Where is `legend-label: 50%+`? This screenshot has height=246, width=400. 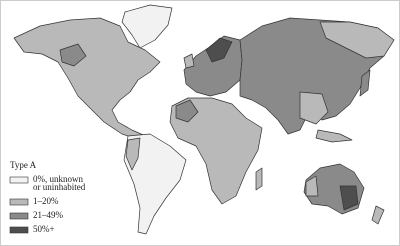 legend-label: 50%+ is located at coordinates (44, 229).